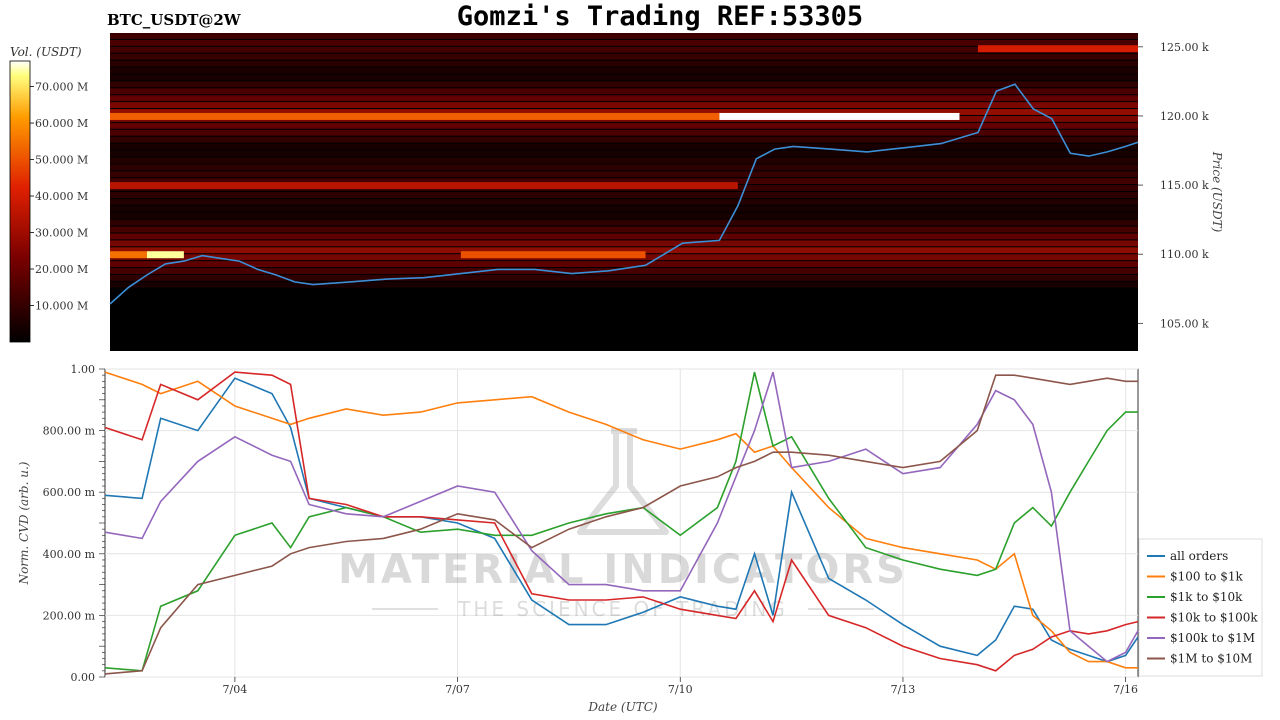 The height and width of the screenshot is (720, 1280). Describe the element at coordinates (235, 689) in the screenshot. I see `date-tick-label: 7/04` at that location.